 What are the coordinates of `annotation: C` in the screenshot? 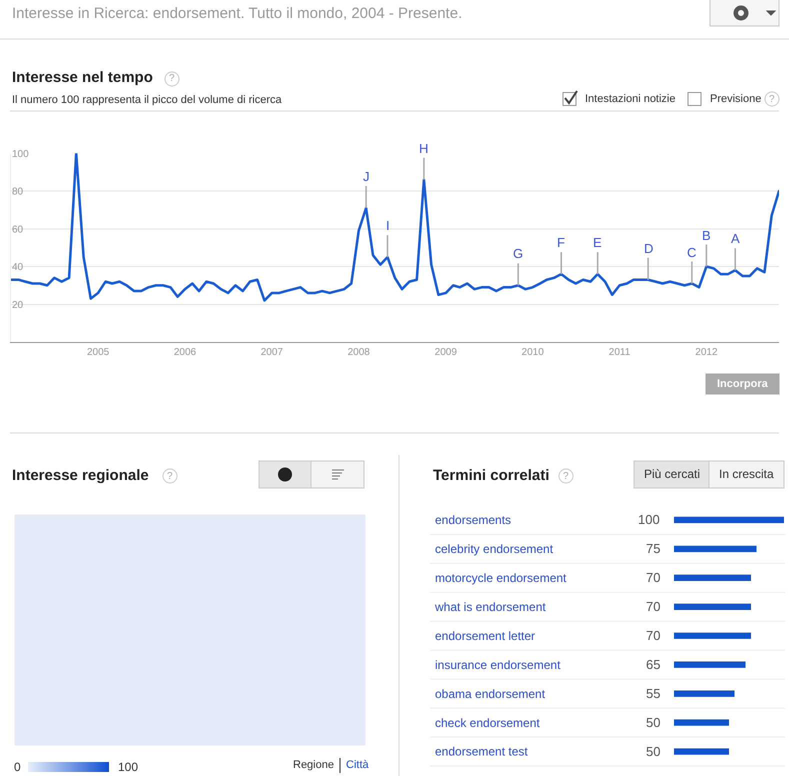 It's located at (691, 252).